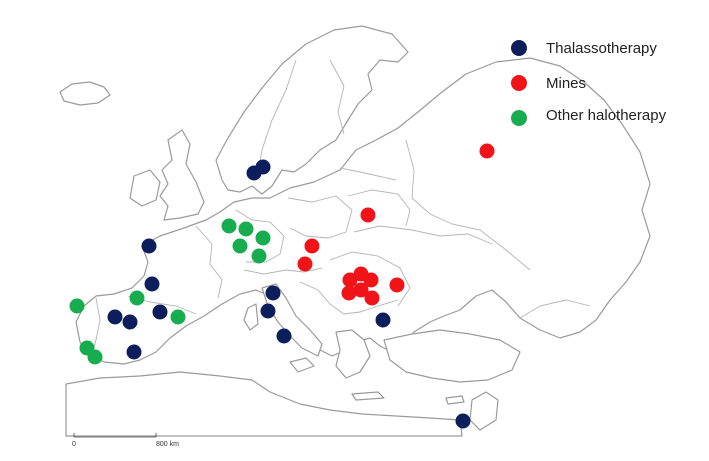  Describe the element at coordinates (484, 411) in the screenshot. I see `levant-outline` at that location.